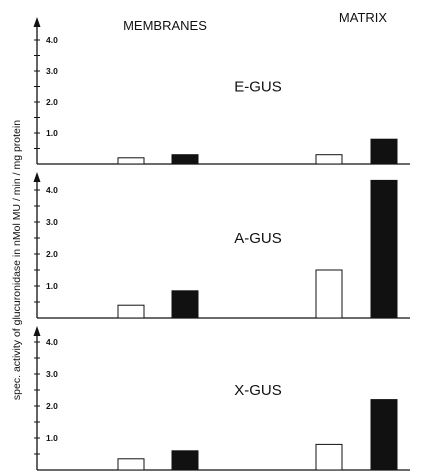 The height and width of the screenshot is (475, 423). What do you see at coordinates (165, 25) in the screenshot?
I see `column-header-membranes: MEMBRANES` at bounding box center [165, 25].